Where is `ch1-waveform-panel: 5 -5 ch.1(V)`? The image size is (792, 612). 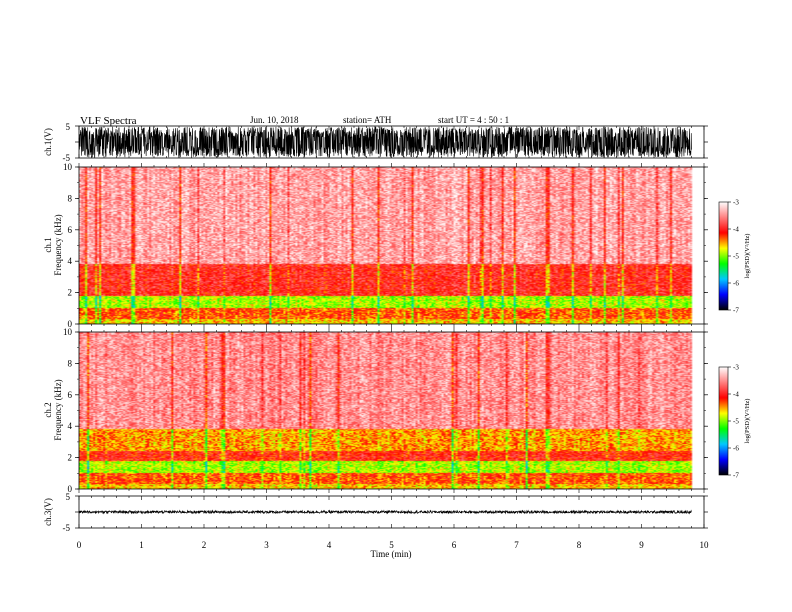 ch1-waveform-panel: 5 -5 ch.1(V) is located at coordinates (375, 142).